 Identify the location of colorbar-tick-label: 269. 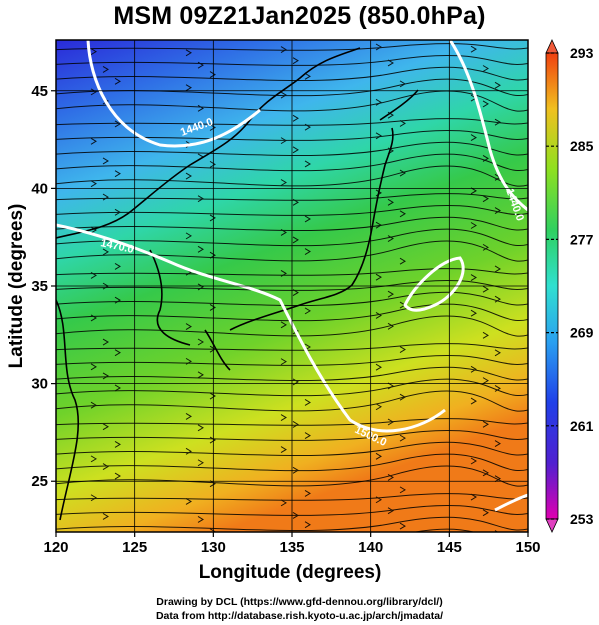
(582, 333).